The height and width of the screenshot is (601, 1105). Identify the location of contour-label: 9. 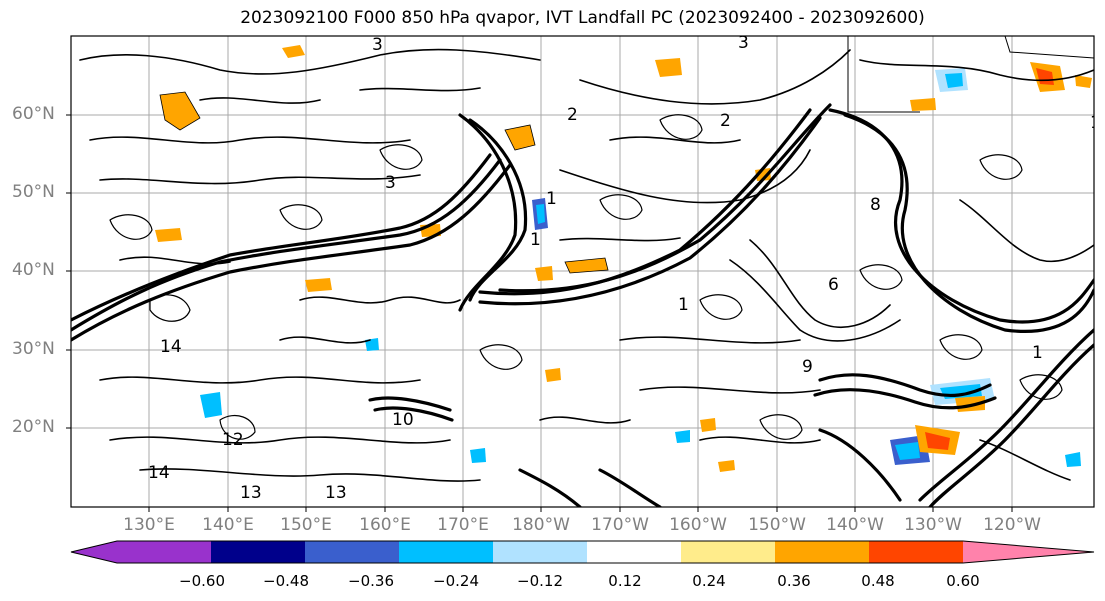
(807, 367).